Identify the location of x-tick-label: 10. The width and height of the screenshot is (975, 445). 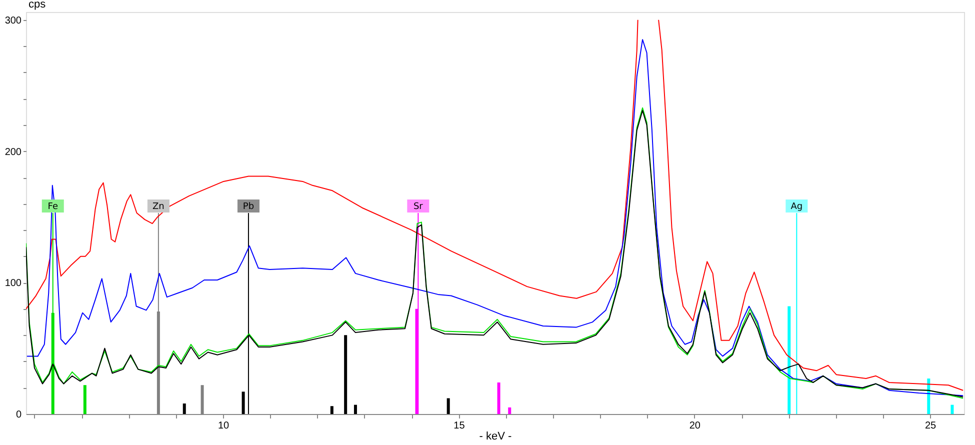
(224, 426).